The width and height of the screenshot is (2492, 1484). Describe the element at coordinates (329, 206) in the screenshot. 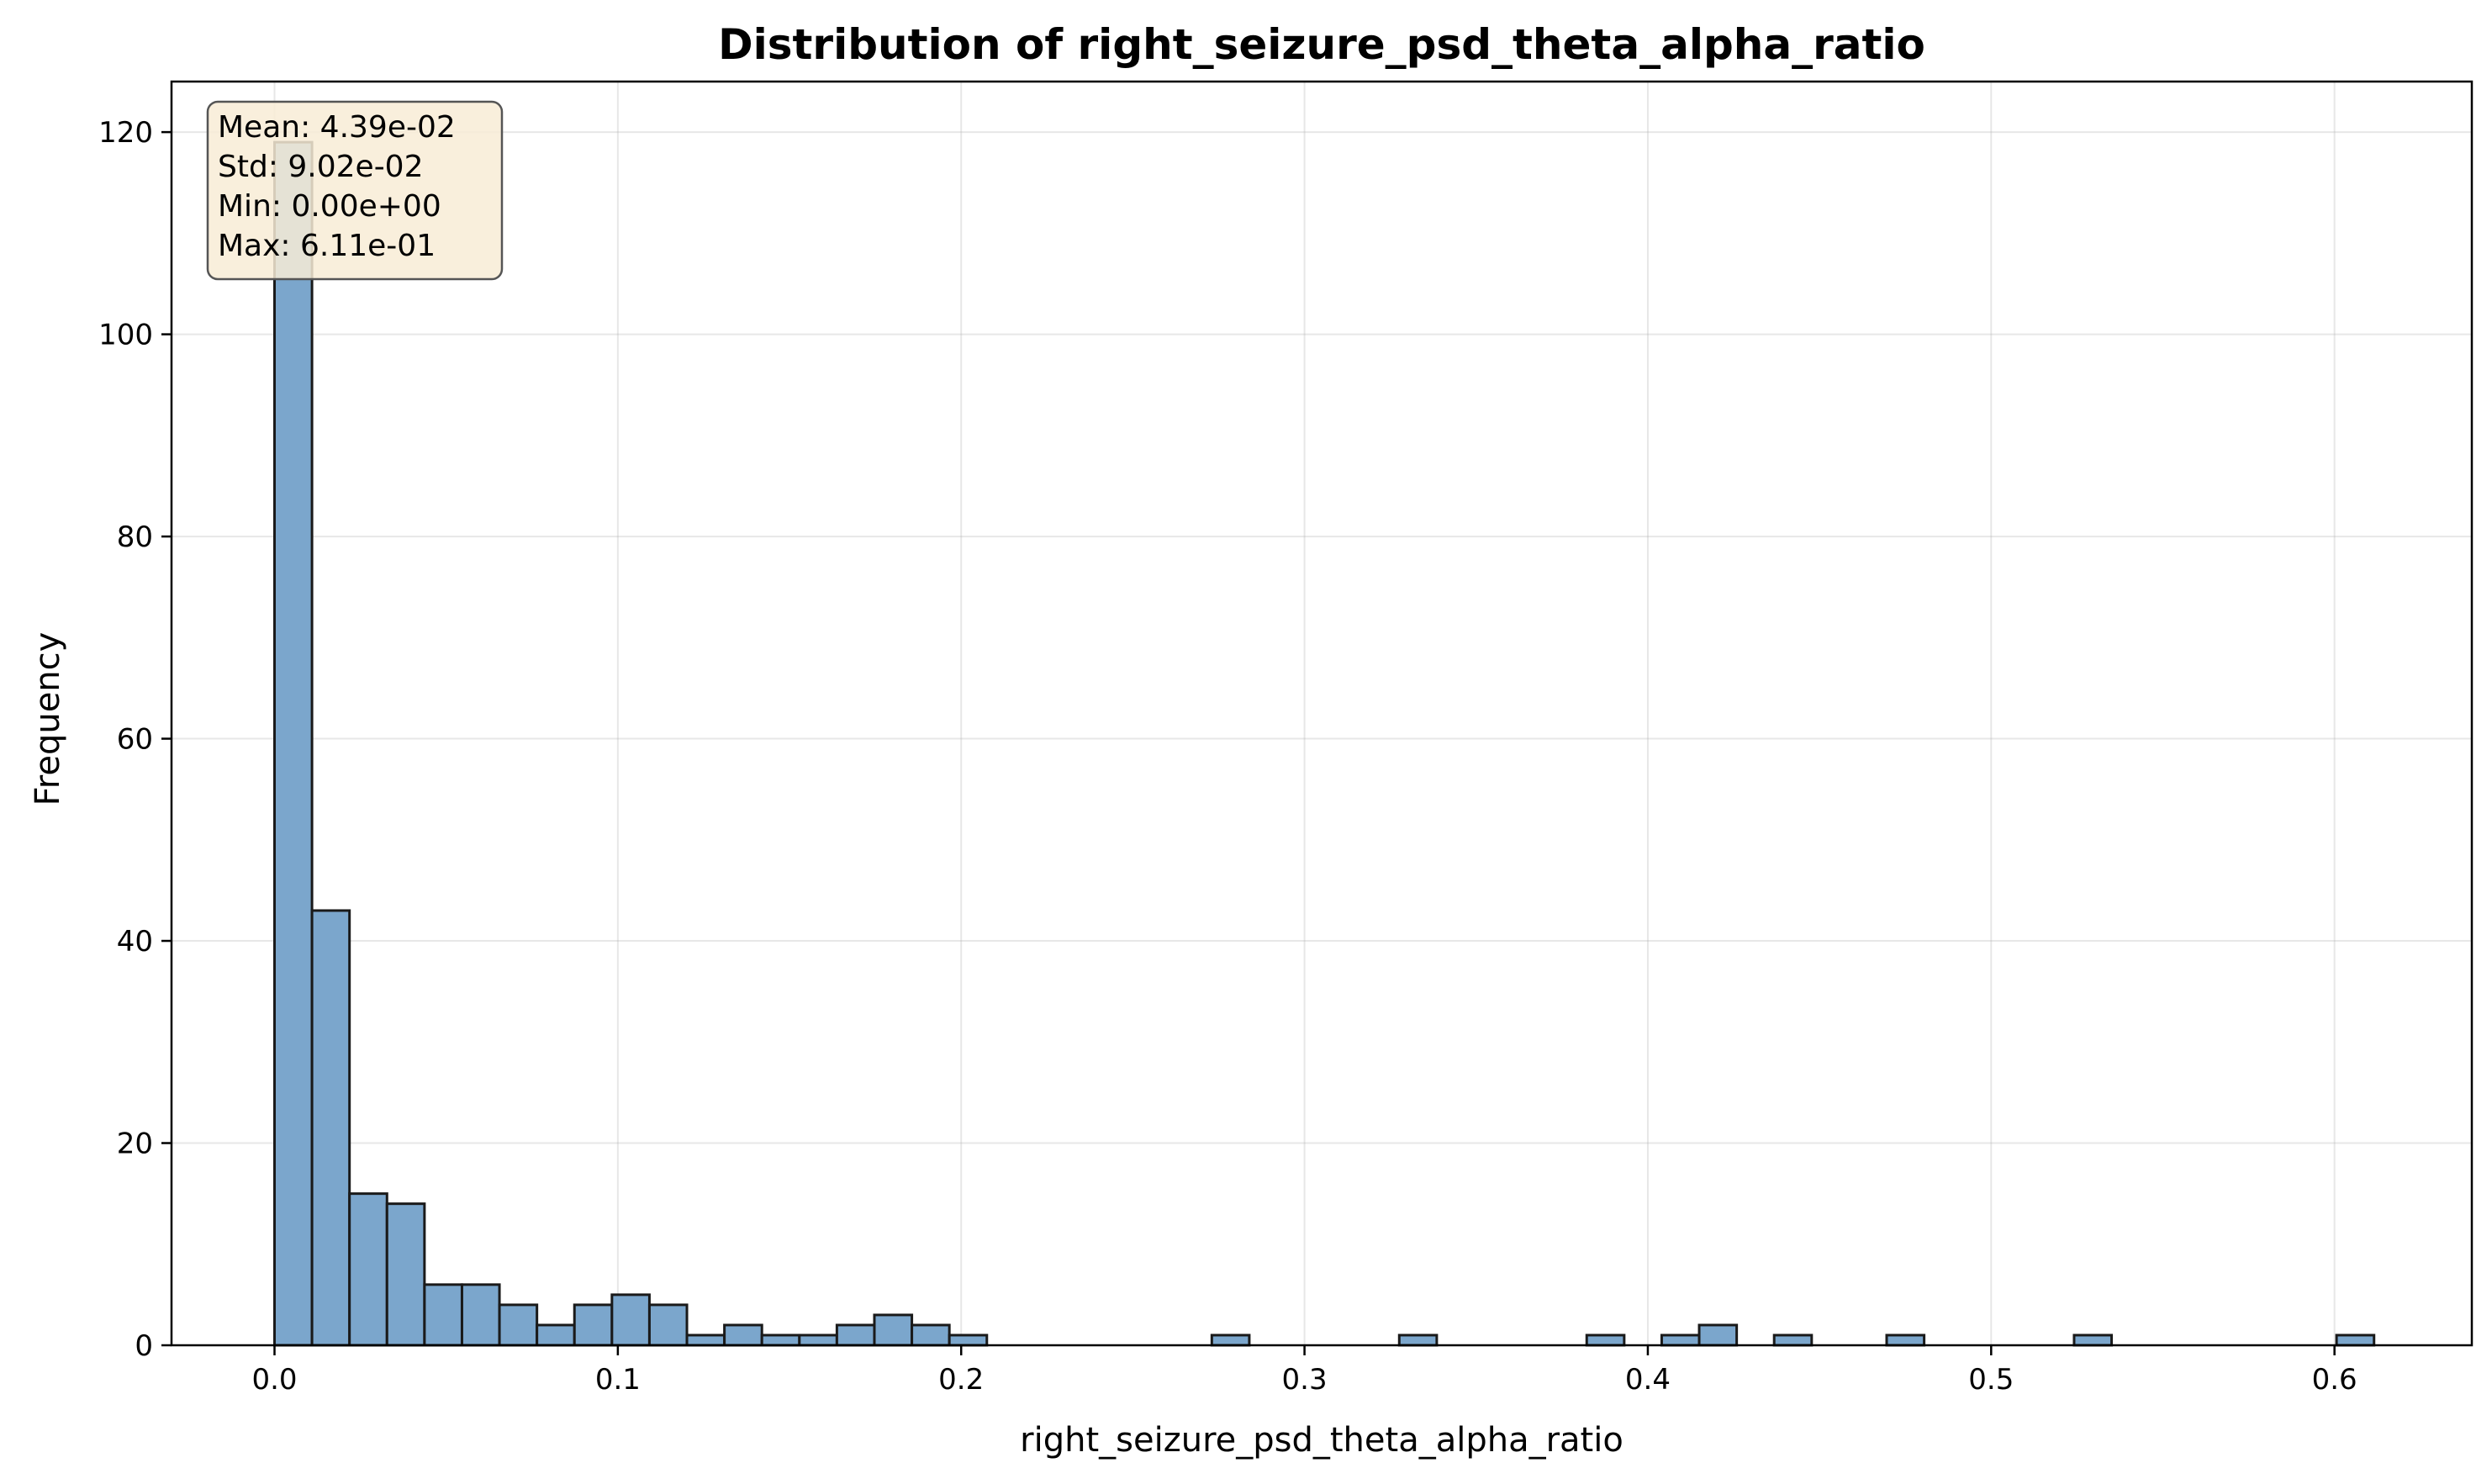

I see `stats-min: Min: 0.00e+00` at that location.